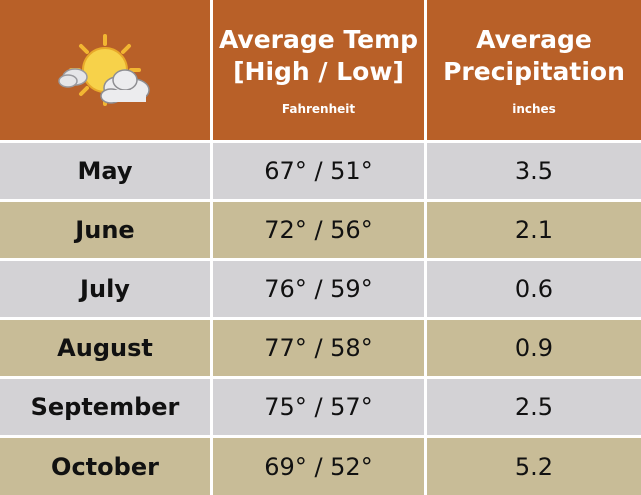 Image resolution: width=641 pixels, height=495 pixels. I want to click on temp-header: Average Temp [High / Low] Fahrenheit, so click(318, 70).